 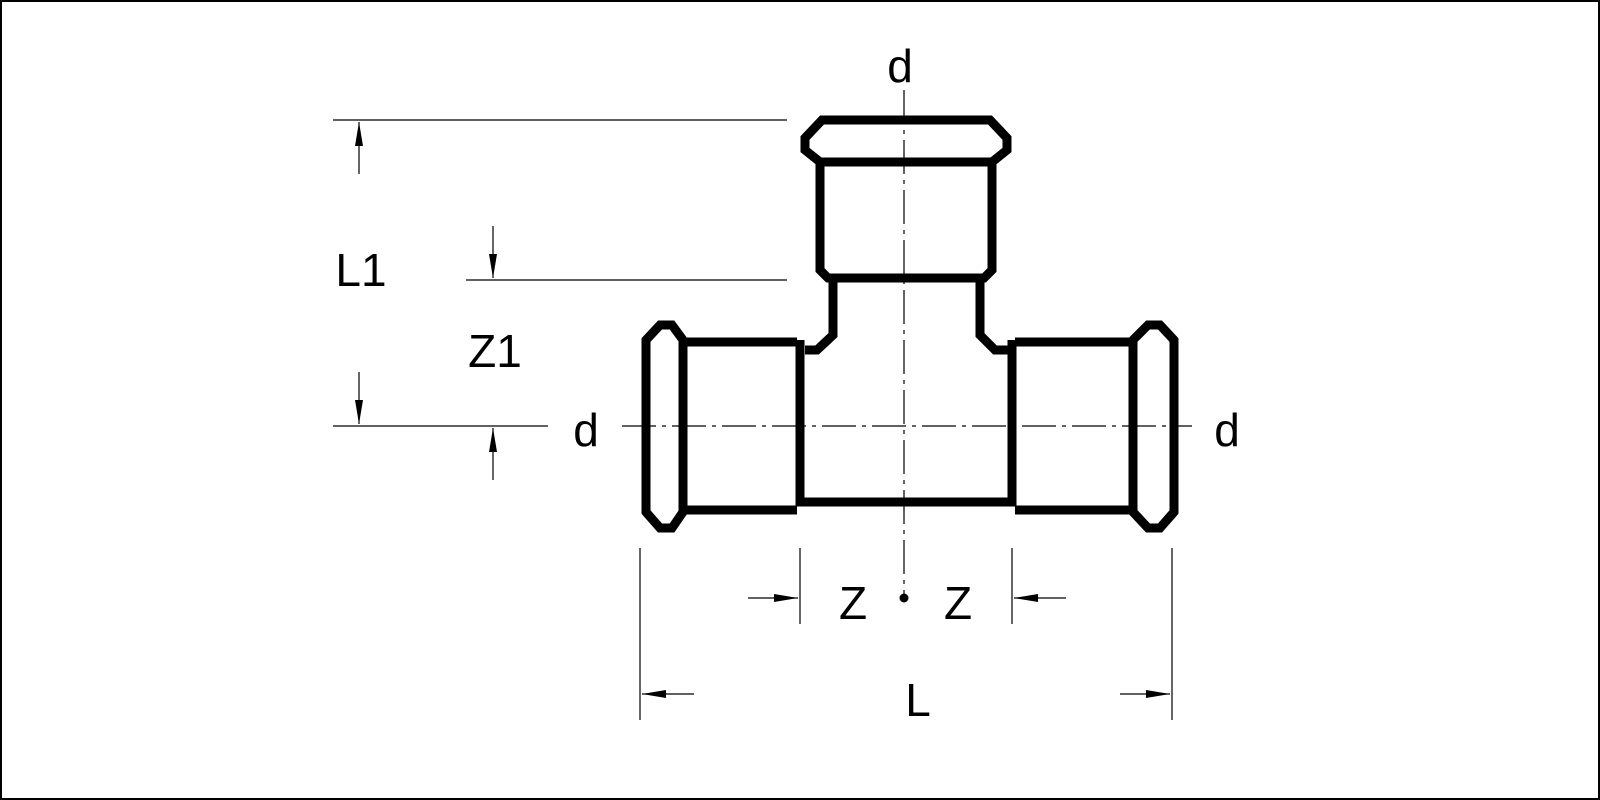 What do you see at coordinates (906, 316) in the screenshot?
I see `top-neck` at bounding box center [906, 316].